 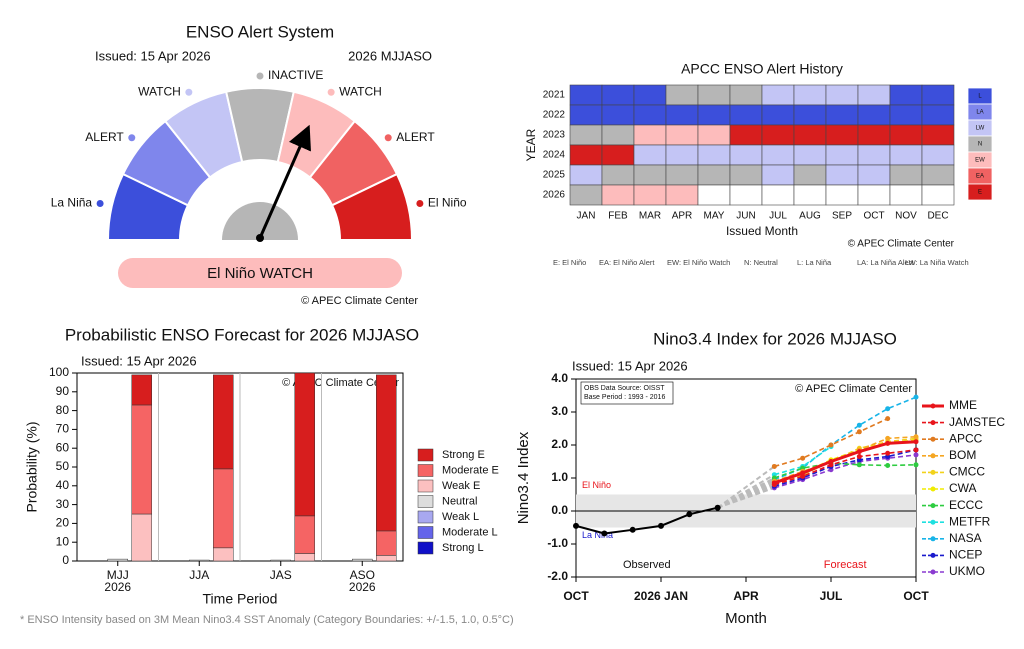 I want to click on status-pill, so click(x=260, y=273).